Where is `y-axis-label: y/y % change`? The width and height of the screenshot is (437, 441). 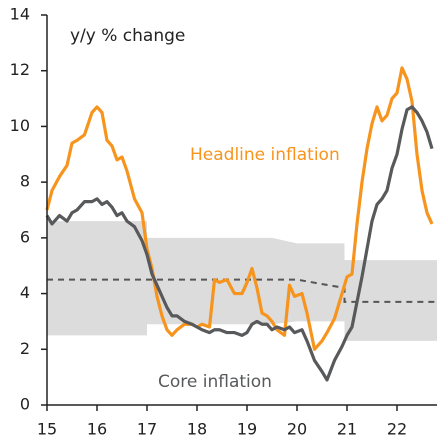
y-axis-label: y/y % change is located at coordinates (127, 36).